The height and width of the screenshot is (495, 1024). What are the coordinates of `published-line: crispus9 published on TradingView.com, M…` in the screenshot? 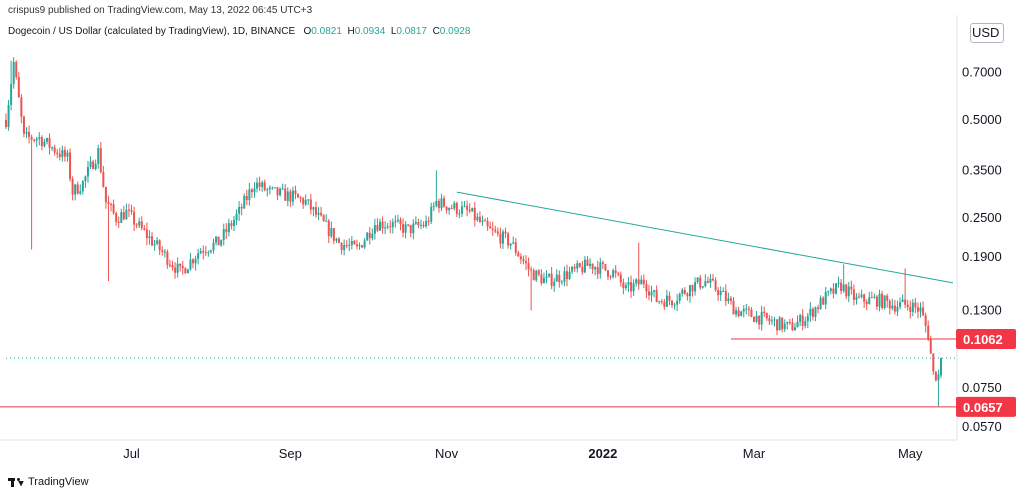 It's located at (160, 10).